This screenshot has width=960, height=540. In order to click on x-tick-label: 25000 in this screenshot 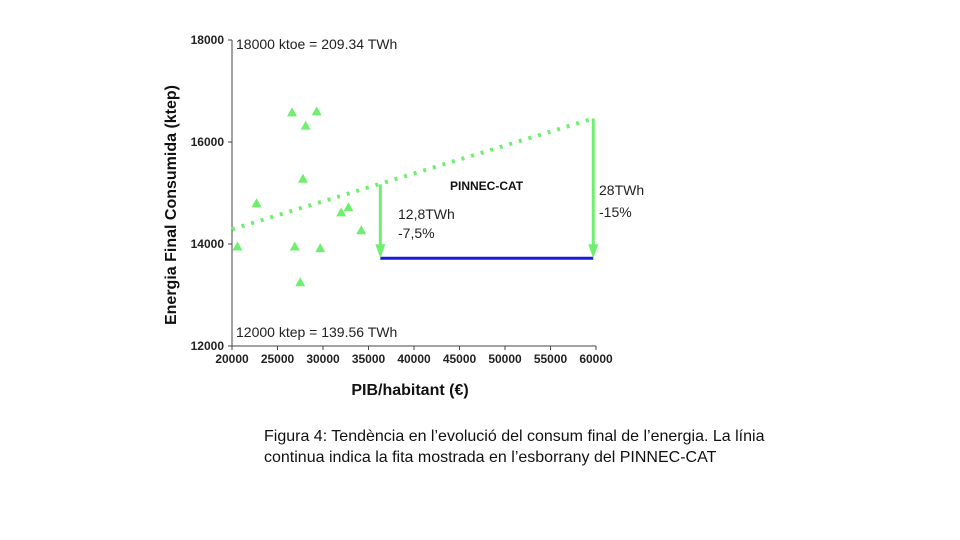, I will do `click(278, 359)`.